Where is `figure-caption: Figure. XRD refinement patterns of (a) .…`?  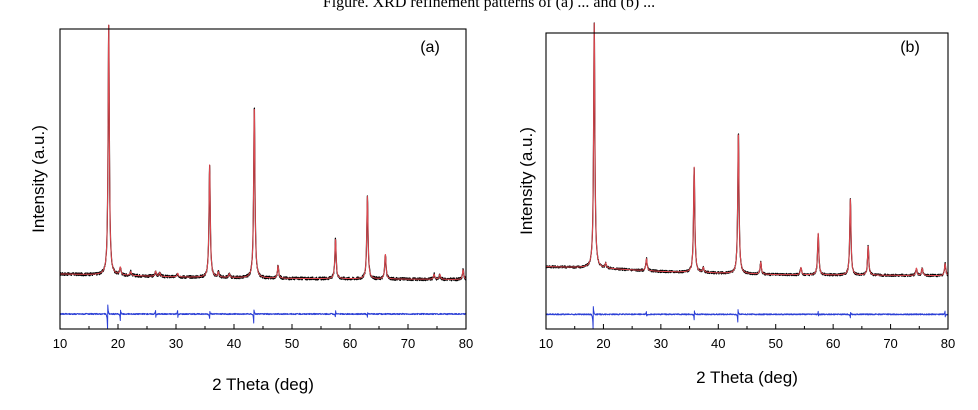
figure-caption: Figure. XRD refinement patterns of (a) .… is located at coordinates (489, 5).